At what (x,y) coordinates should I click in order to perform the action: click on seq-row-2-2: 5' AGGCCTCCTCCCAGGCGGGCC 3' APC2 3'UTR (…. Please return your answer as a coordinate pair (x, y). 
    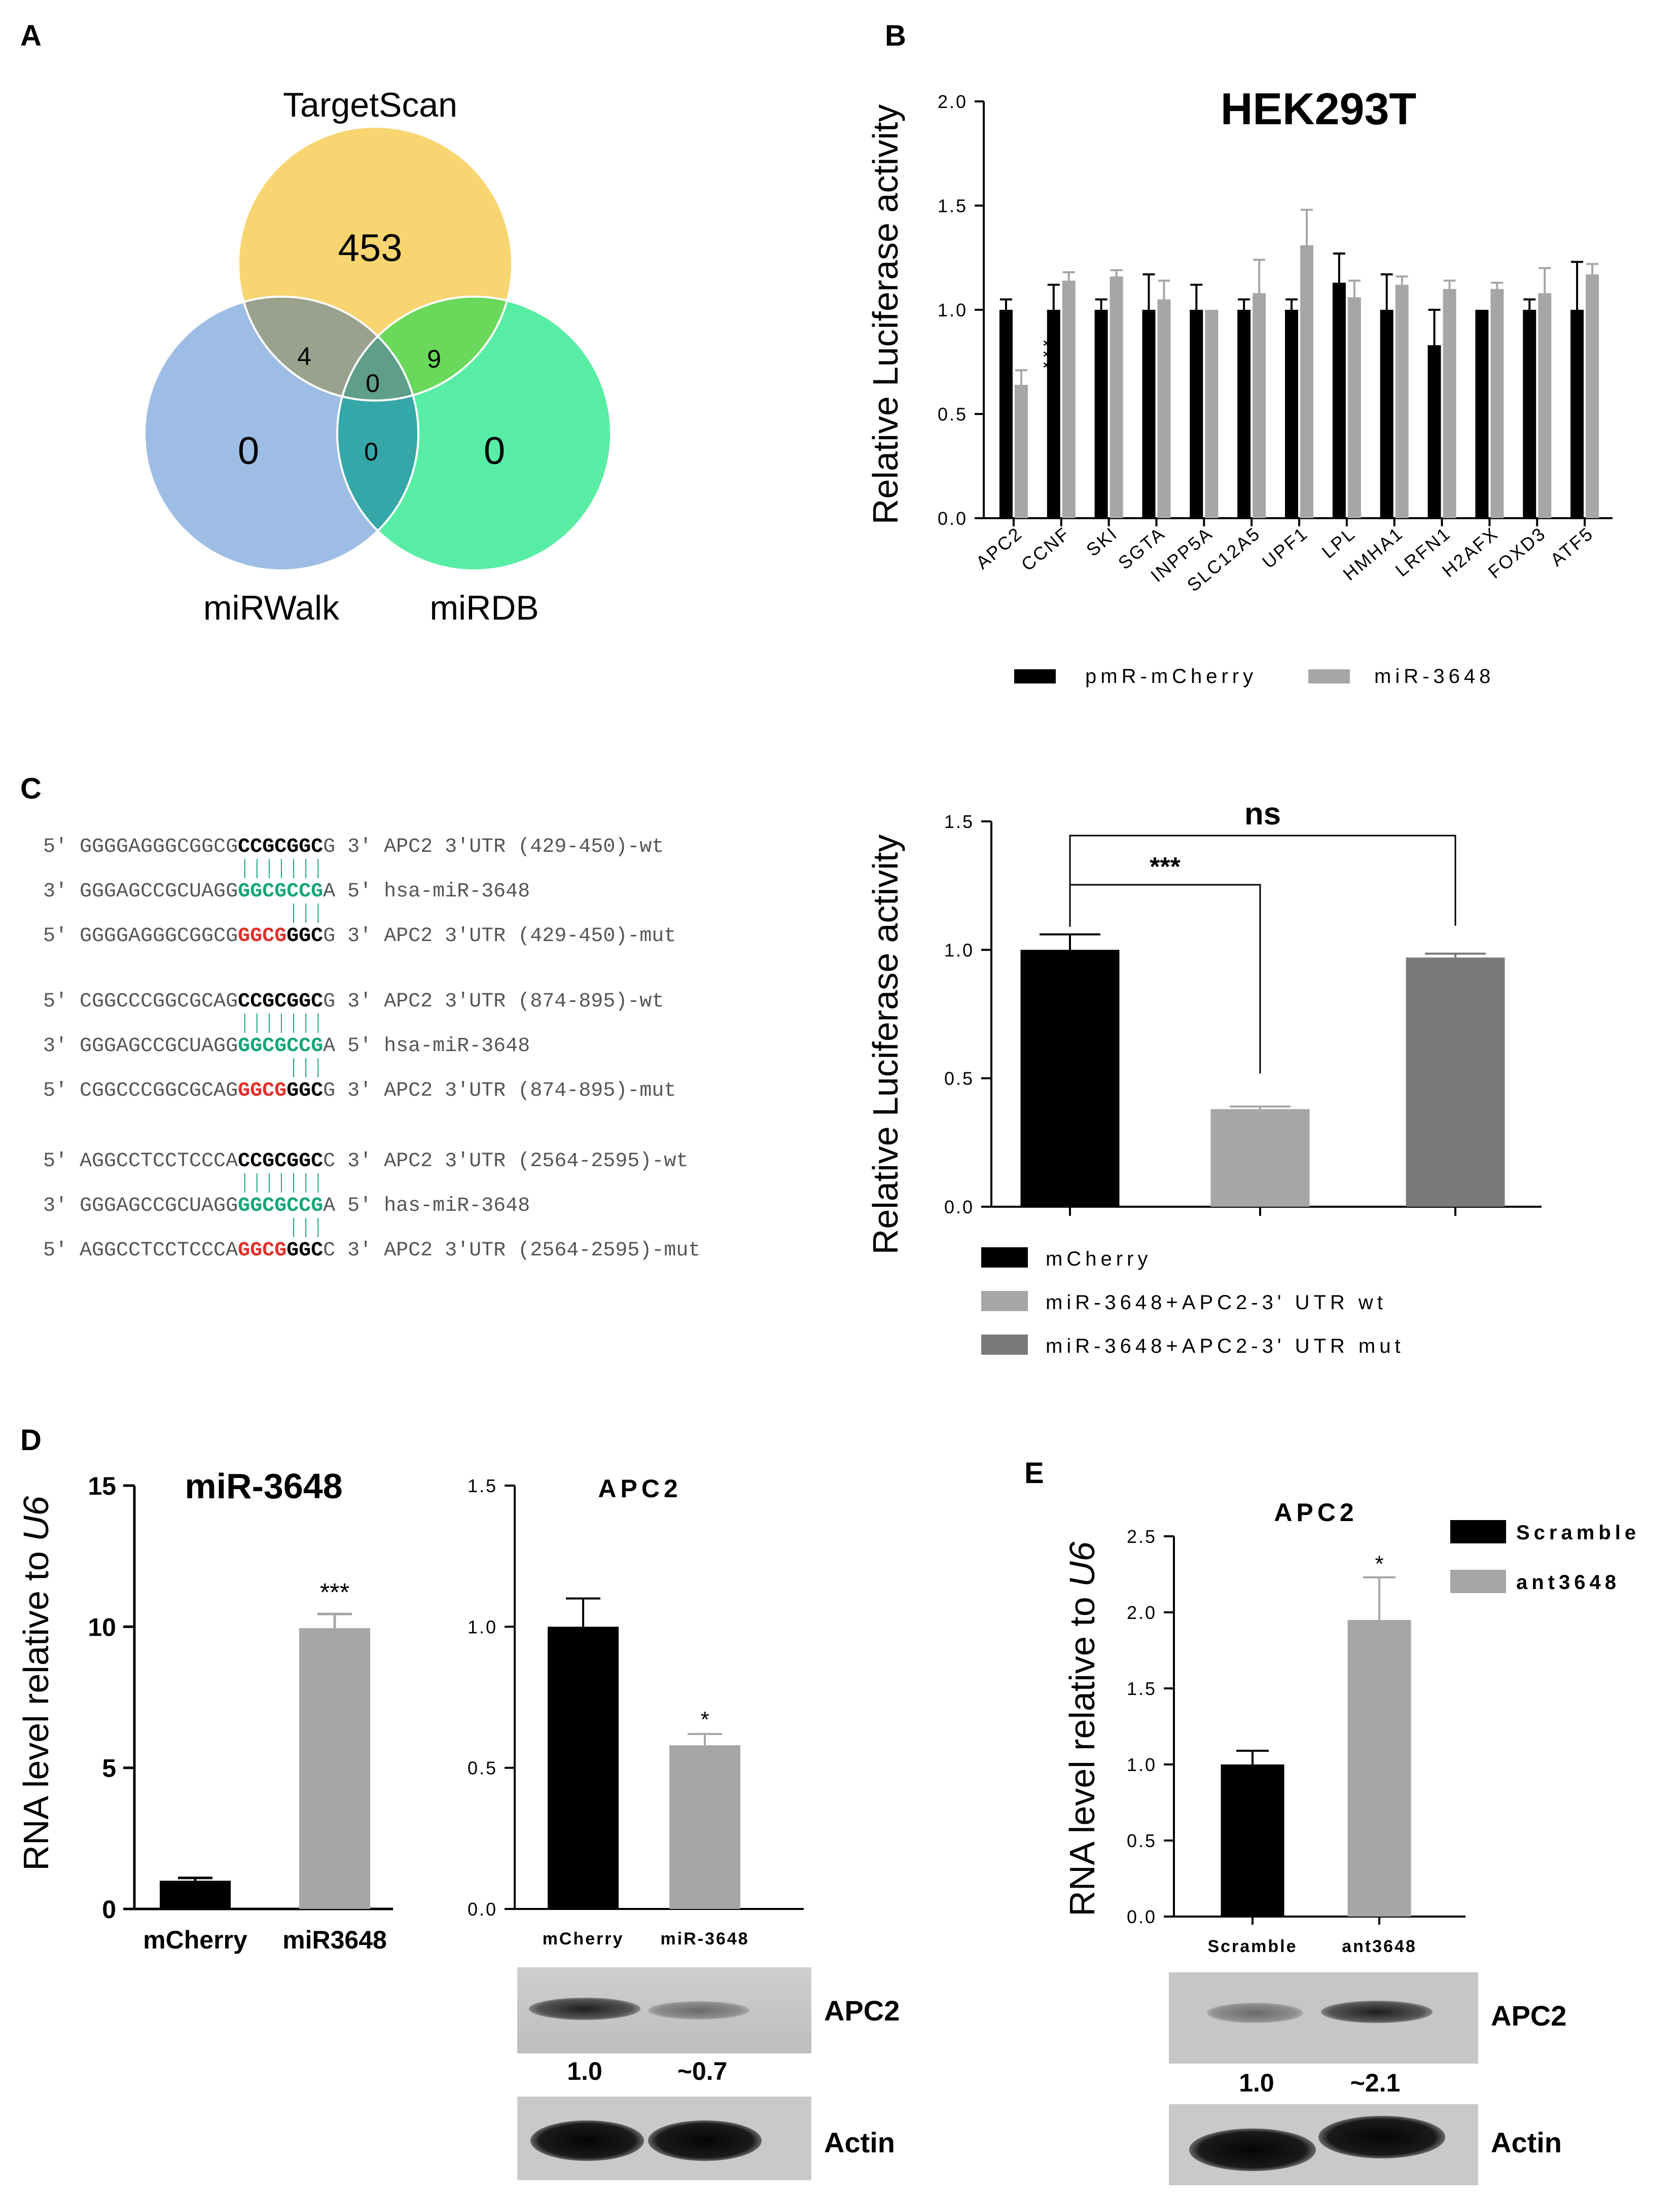
    Looking at the image, I should click on (372, 1251).